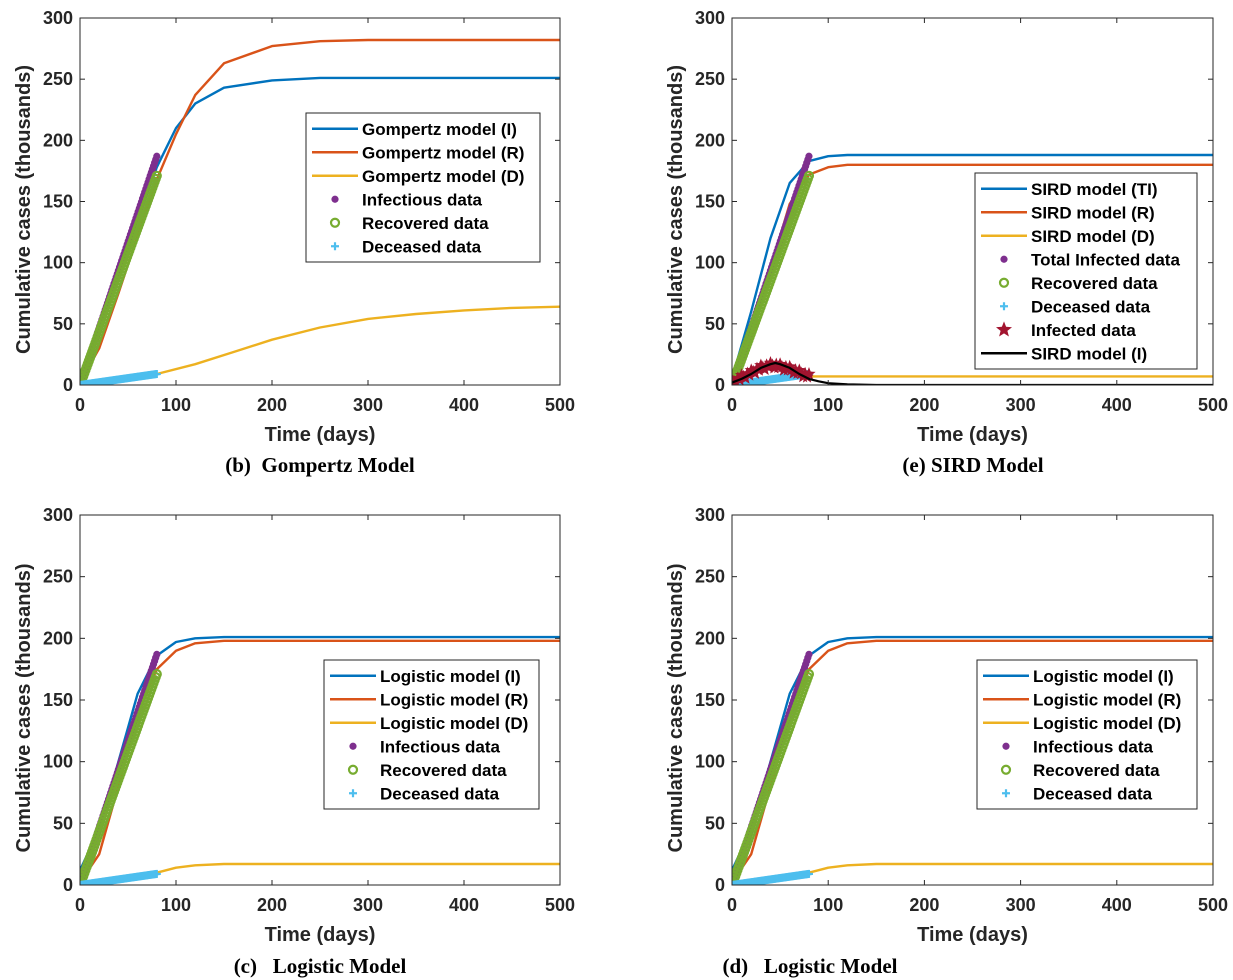  Describe the element at coordinates (443, 152) in the screenshot. I see `legend-label: Gompertz model (R)` at that location.